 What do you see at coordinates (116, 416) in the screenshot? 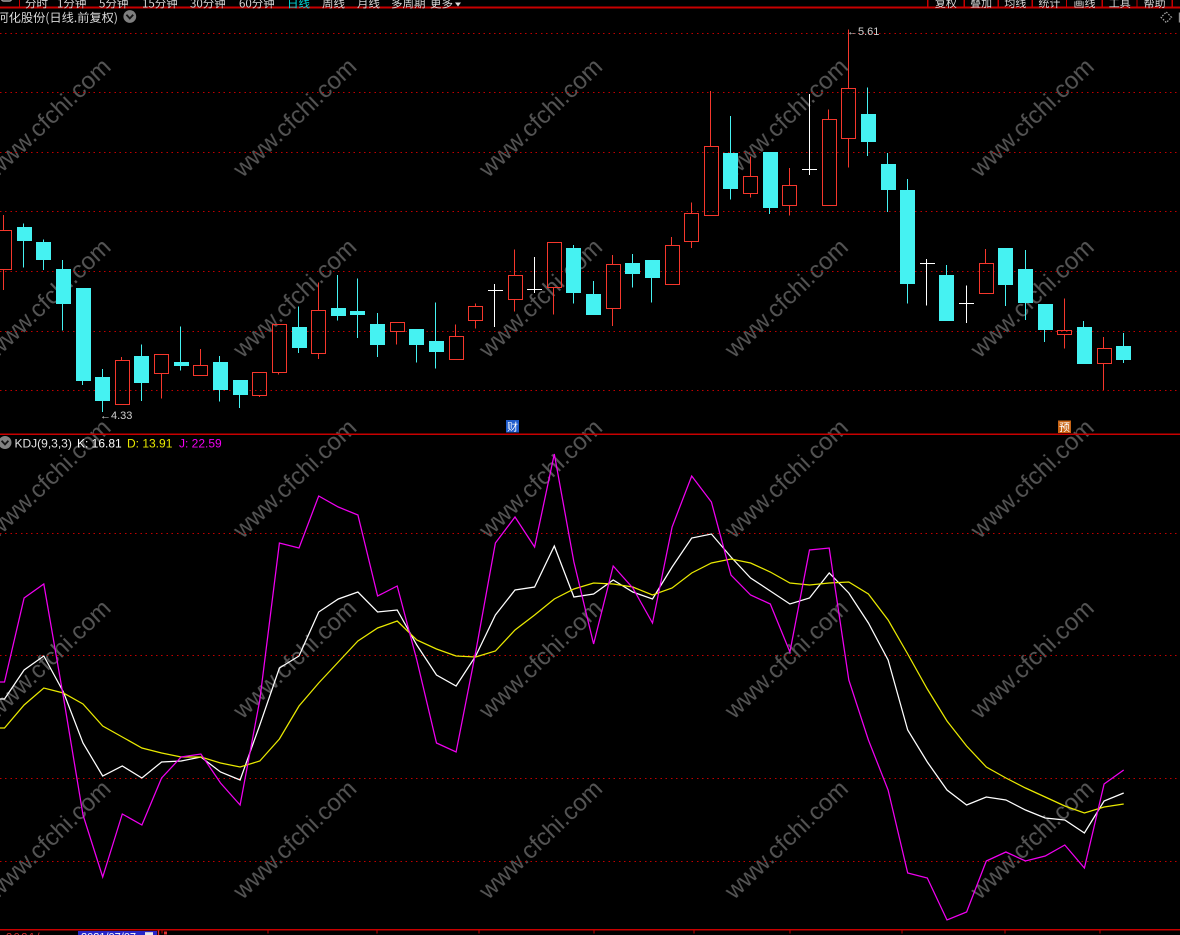
I see `svg-text: ←4.33` at bounding box center [116, 416].